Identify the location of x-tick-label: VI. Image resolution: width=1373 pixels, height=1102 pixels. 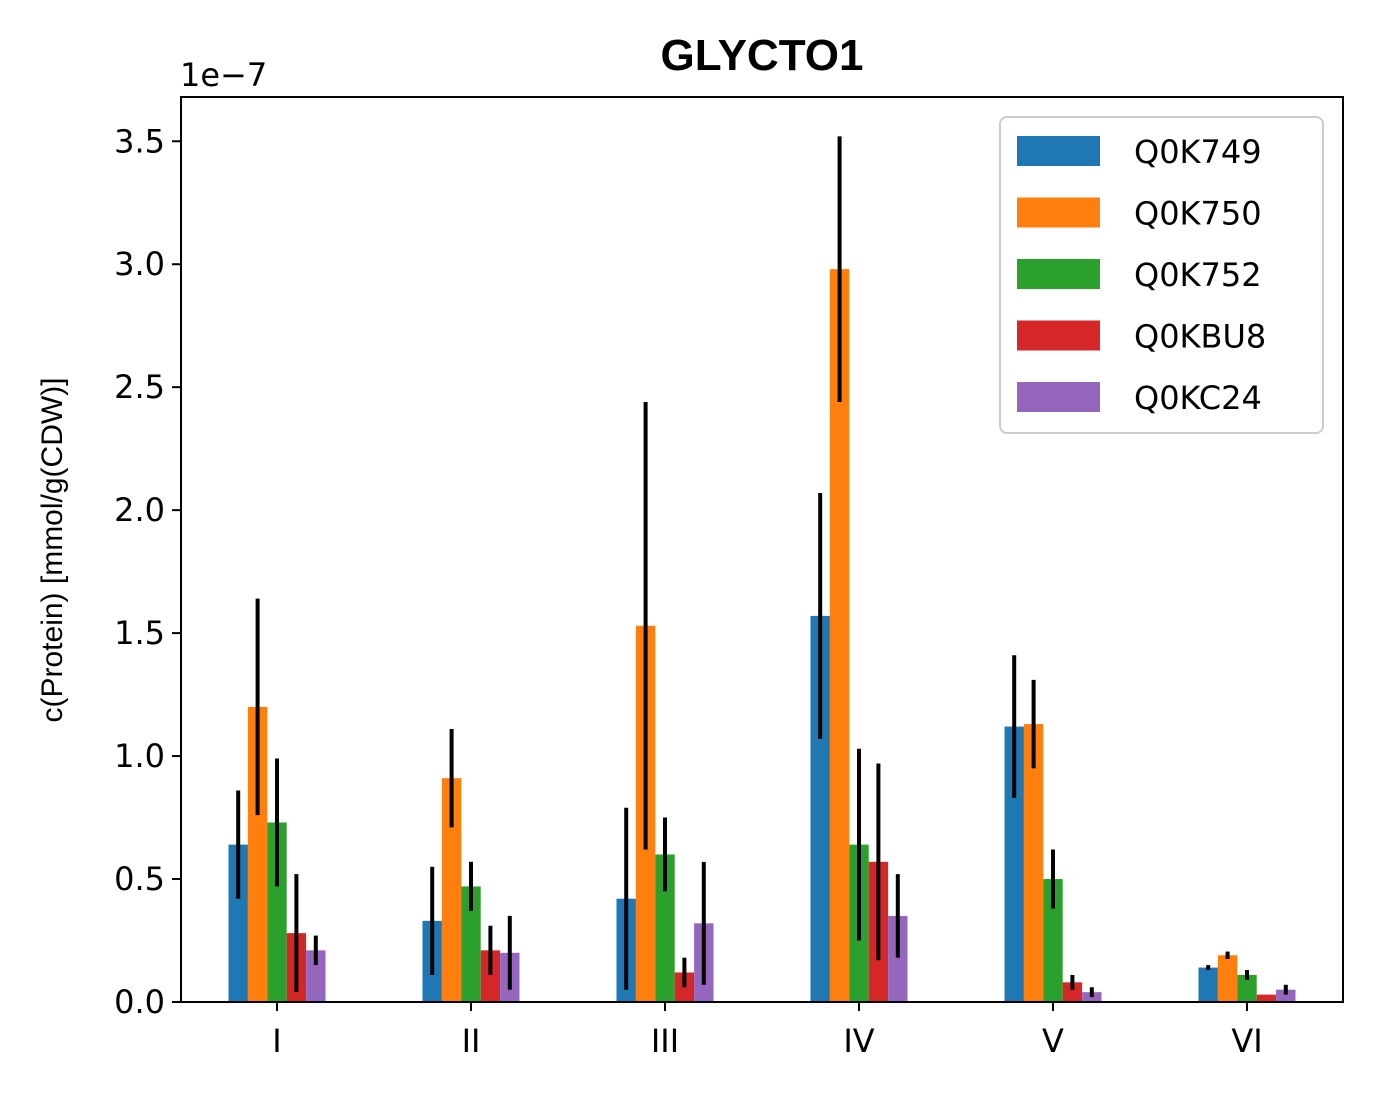
(1246, 1041).